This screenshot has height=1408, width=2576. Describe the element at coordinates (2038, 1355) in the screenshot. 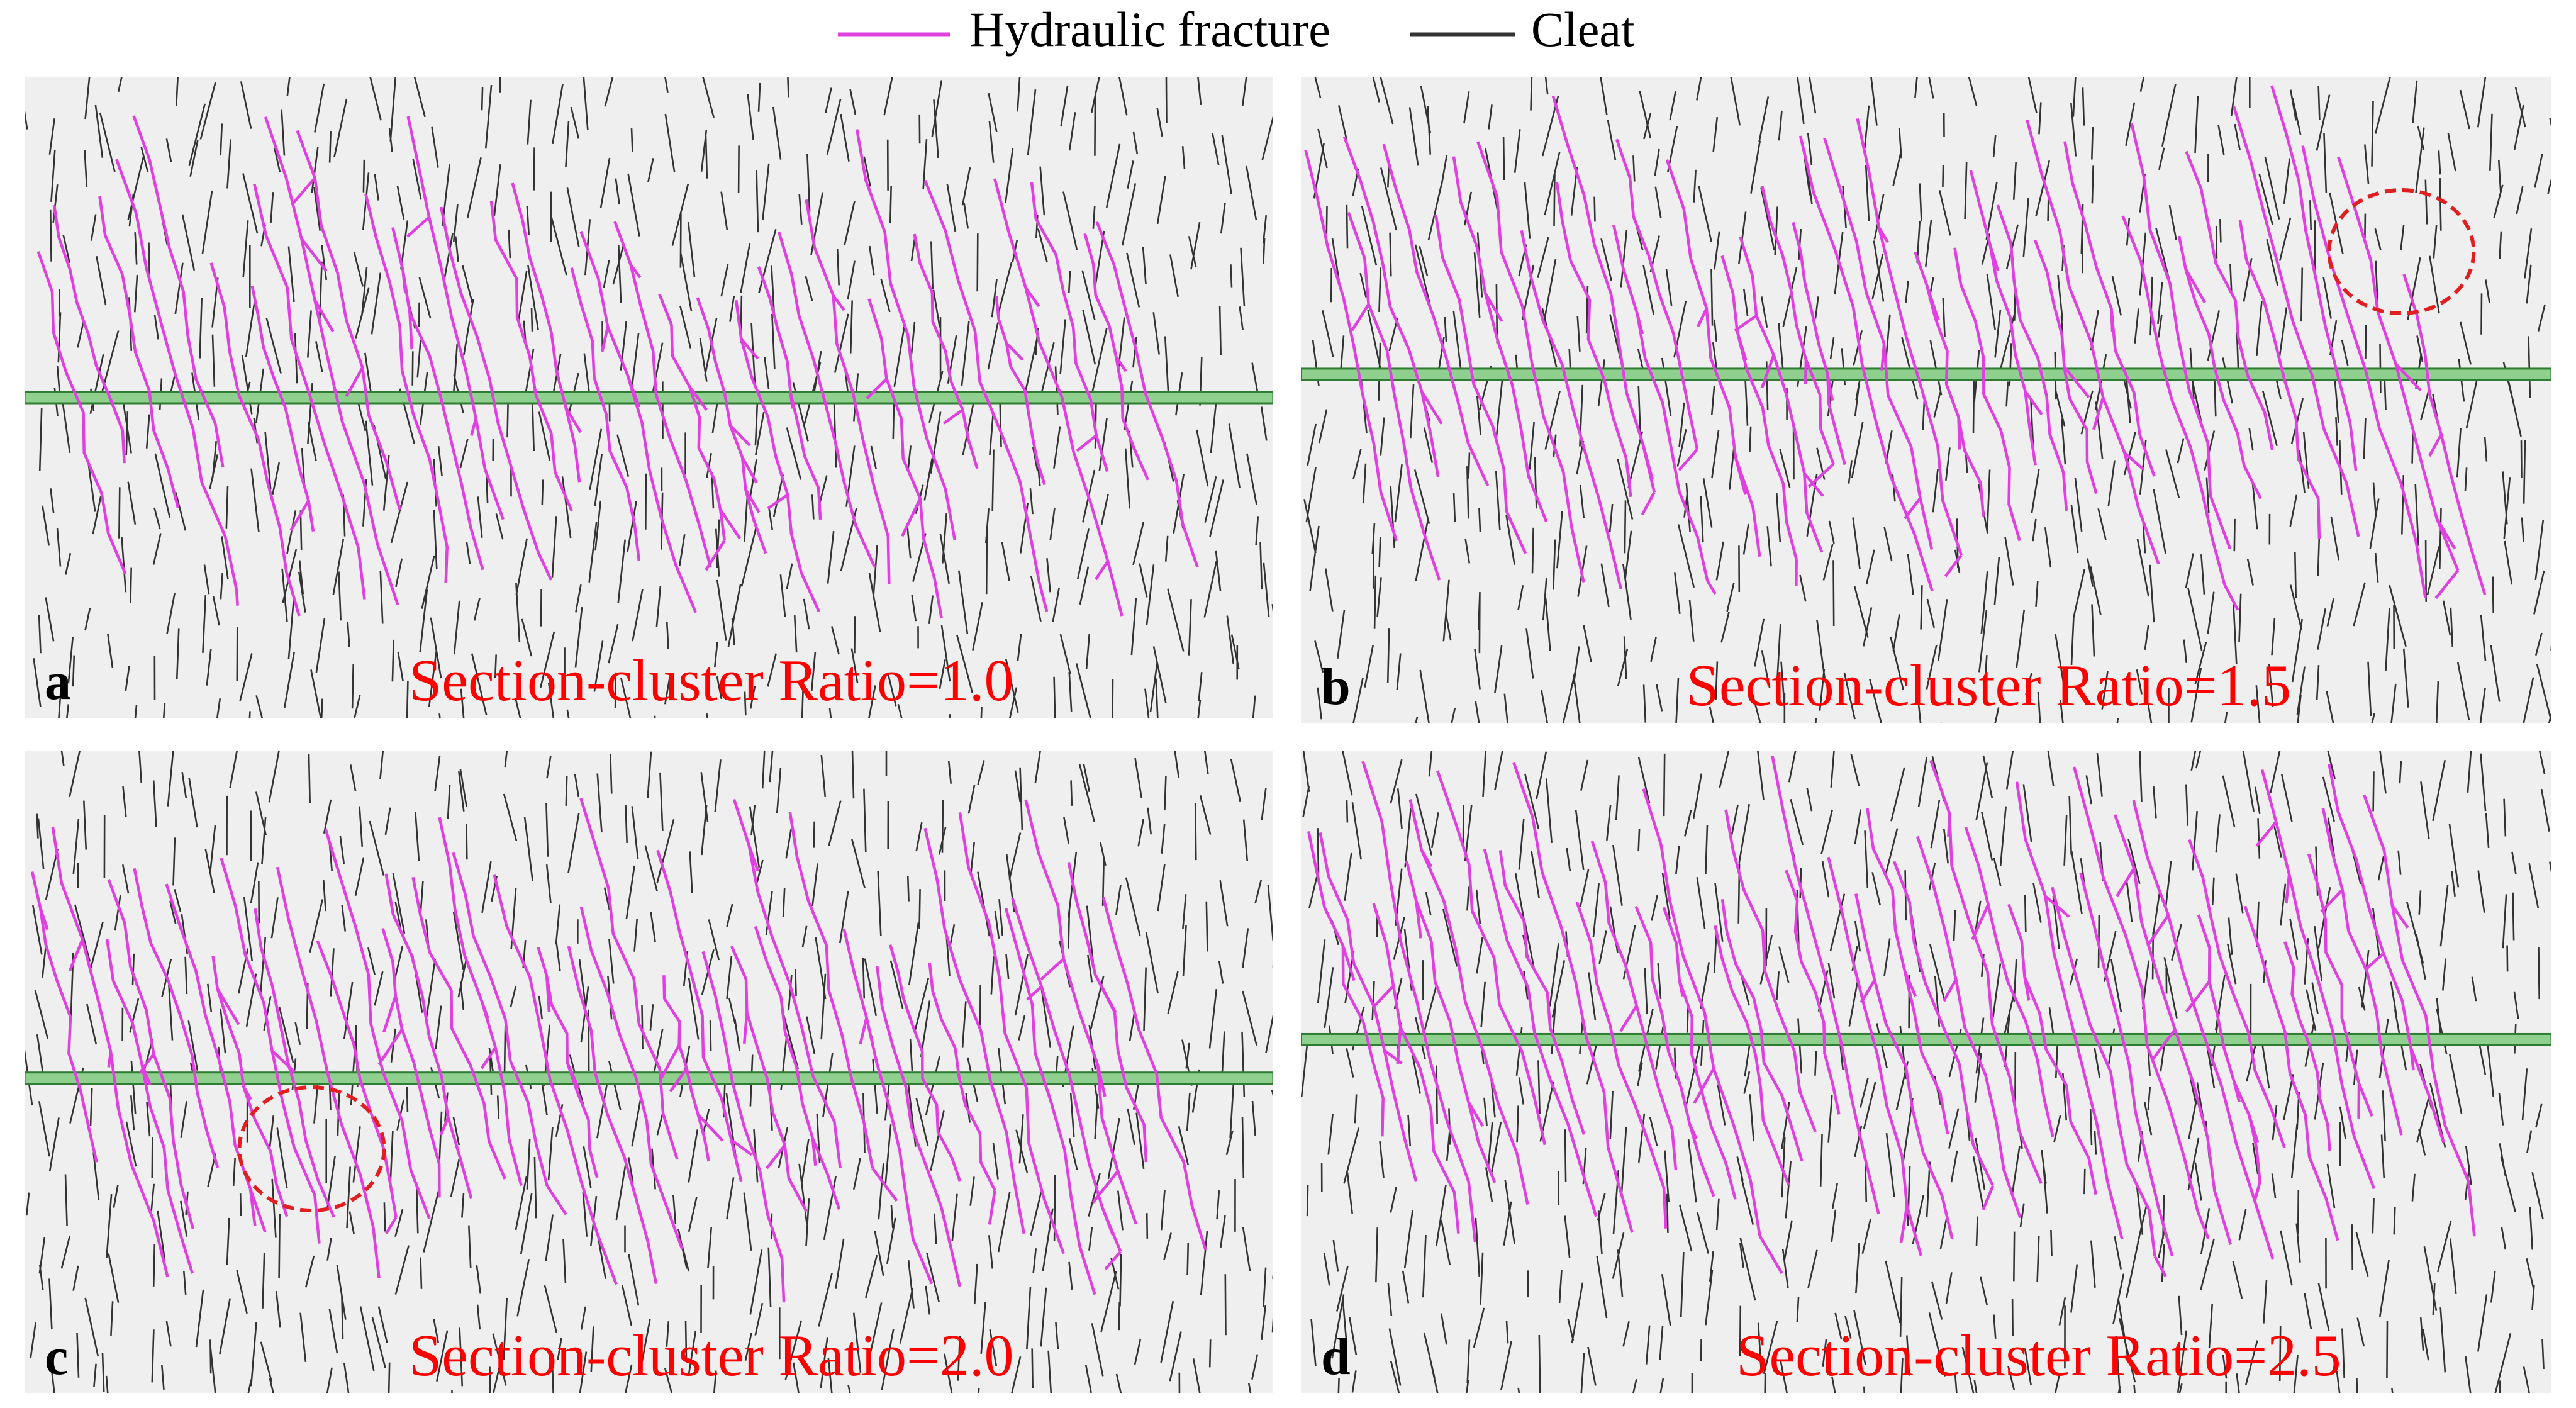

I see `panel-label: Section-cluster Ratio=2.5` at that location.